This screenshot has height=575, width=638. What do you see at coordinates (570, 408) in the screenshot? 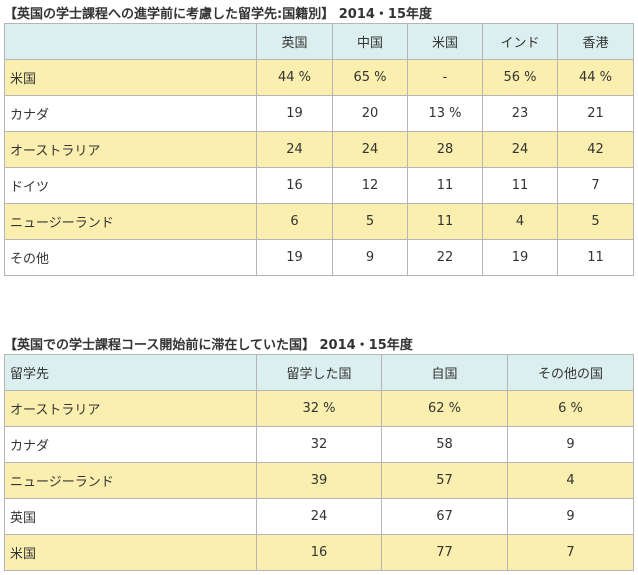
I see `table-cell: 6 %` at bounding box center [570, 408].